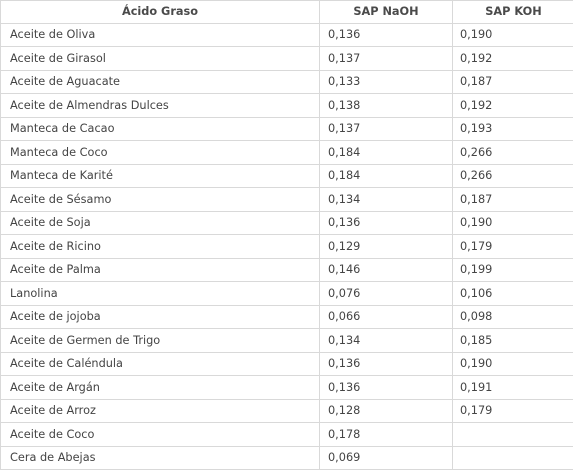  Describe the element at coordinates (160, 153) in the screenshot. I see `cell-acido-graso: Manteca de Coco` at that location.